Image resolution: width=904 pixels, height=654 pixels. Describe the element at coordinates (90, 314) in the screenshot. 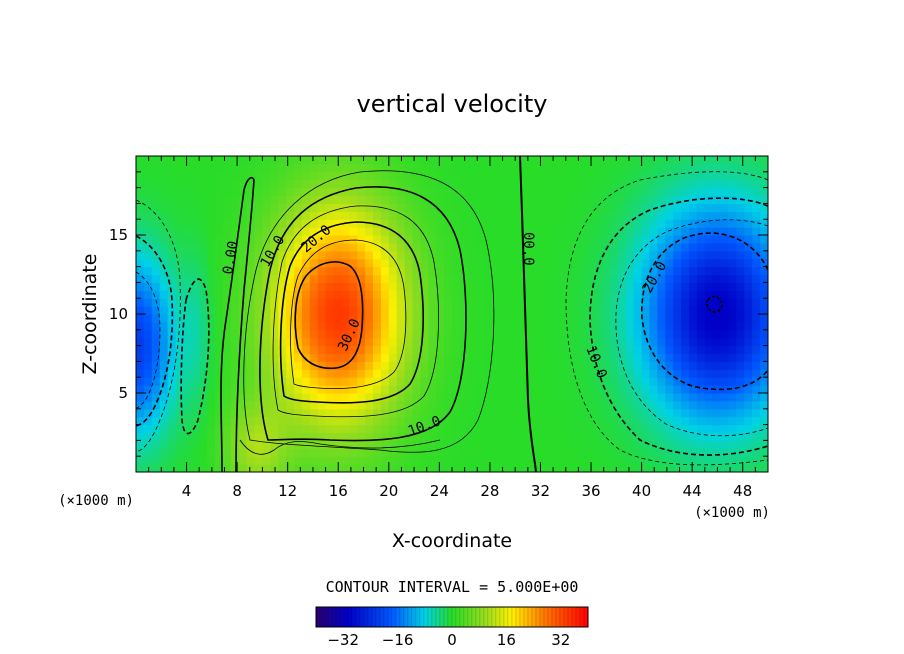

I see `y-axis-label: Z-coordinate` at that location.